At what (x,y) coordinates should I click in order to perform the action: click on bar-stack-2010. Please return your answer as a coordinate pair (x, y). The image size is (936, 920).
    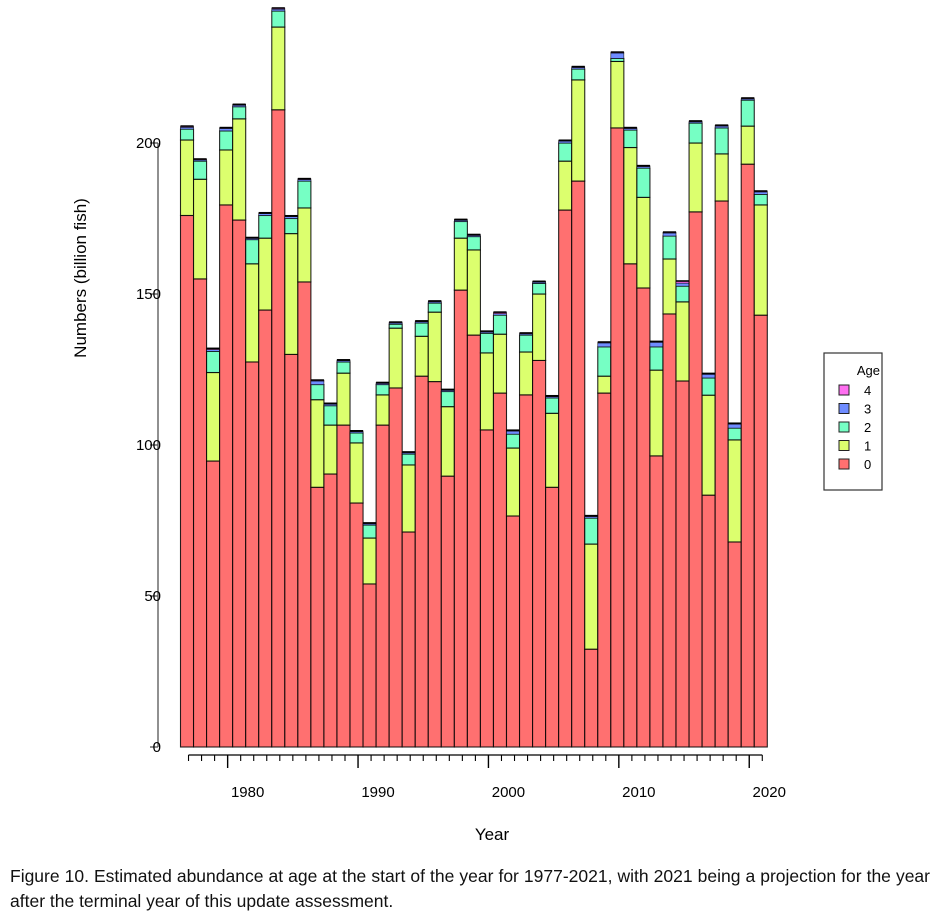
    Looking at the image, I should click on (617, 399).